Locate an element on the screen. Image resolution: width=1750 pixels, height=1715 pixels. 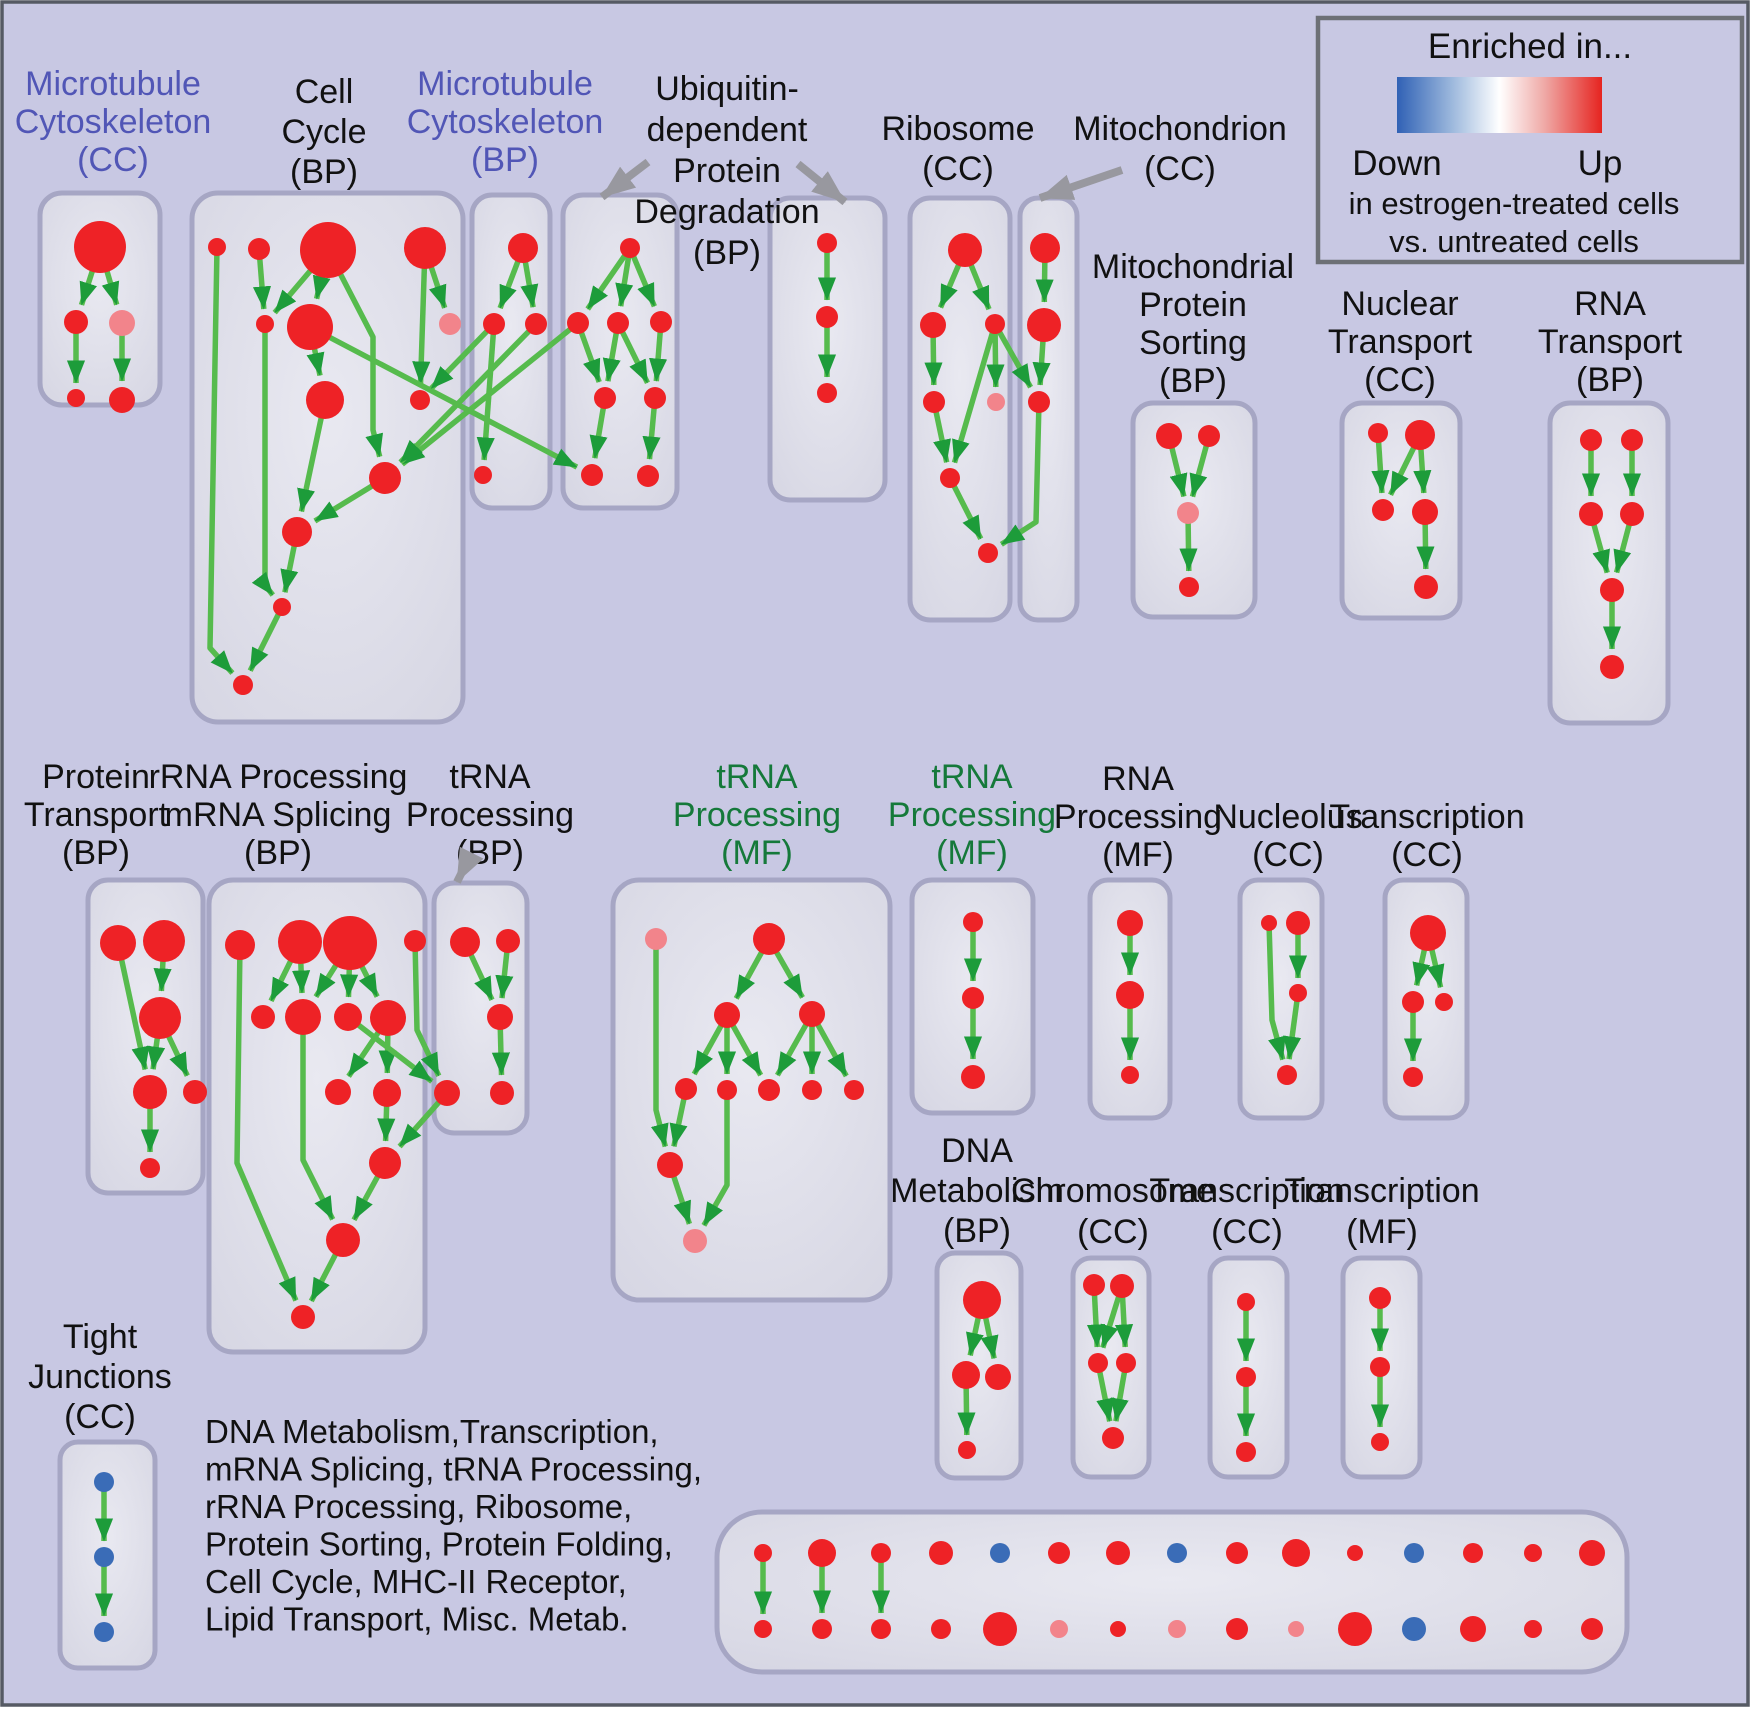
cluster-label-trna-processing-mf-2: tRNA Processing (MF) is located at coordinates (972, 815).